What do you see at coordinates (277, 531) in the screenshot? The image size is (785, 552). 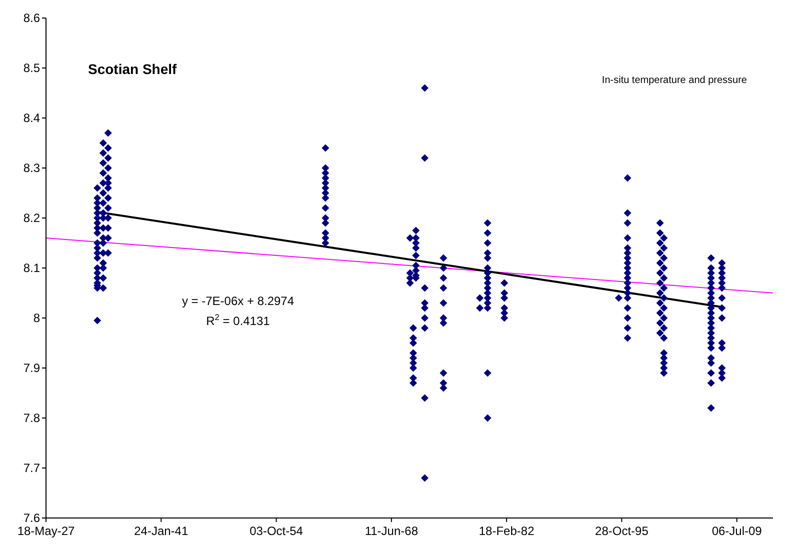 I see `x-tick-label: 03-Oct-54` at bounding box center [277, 531].